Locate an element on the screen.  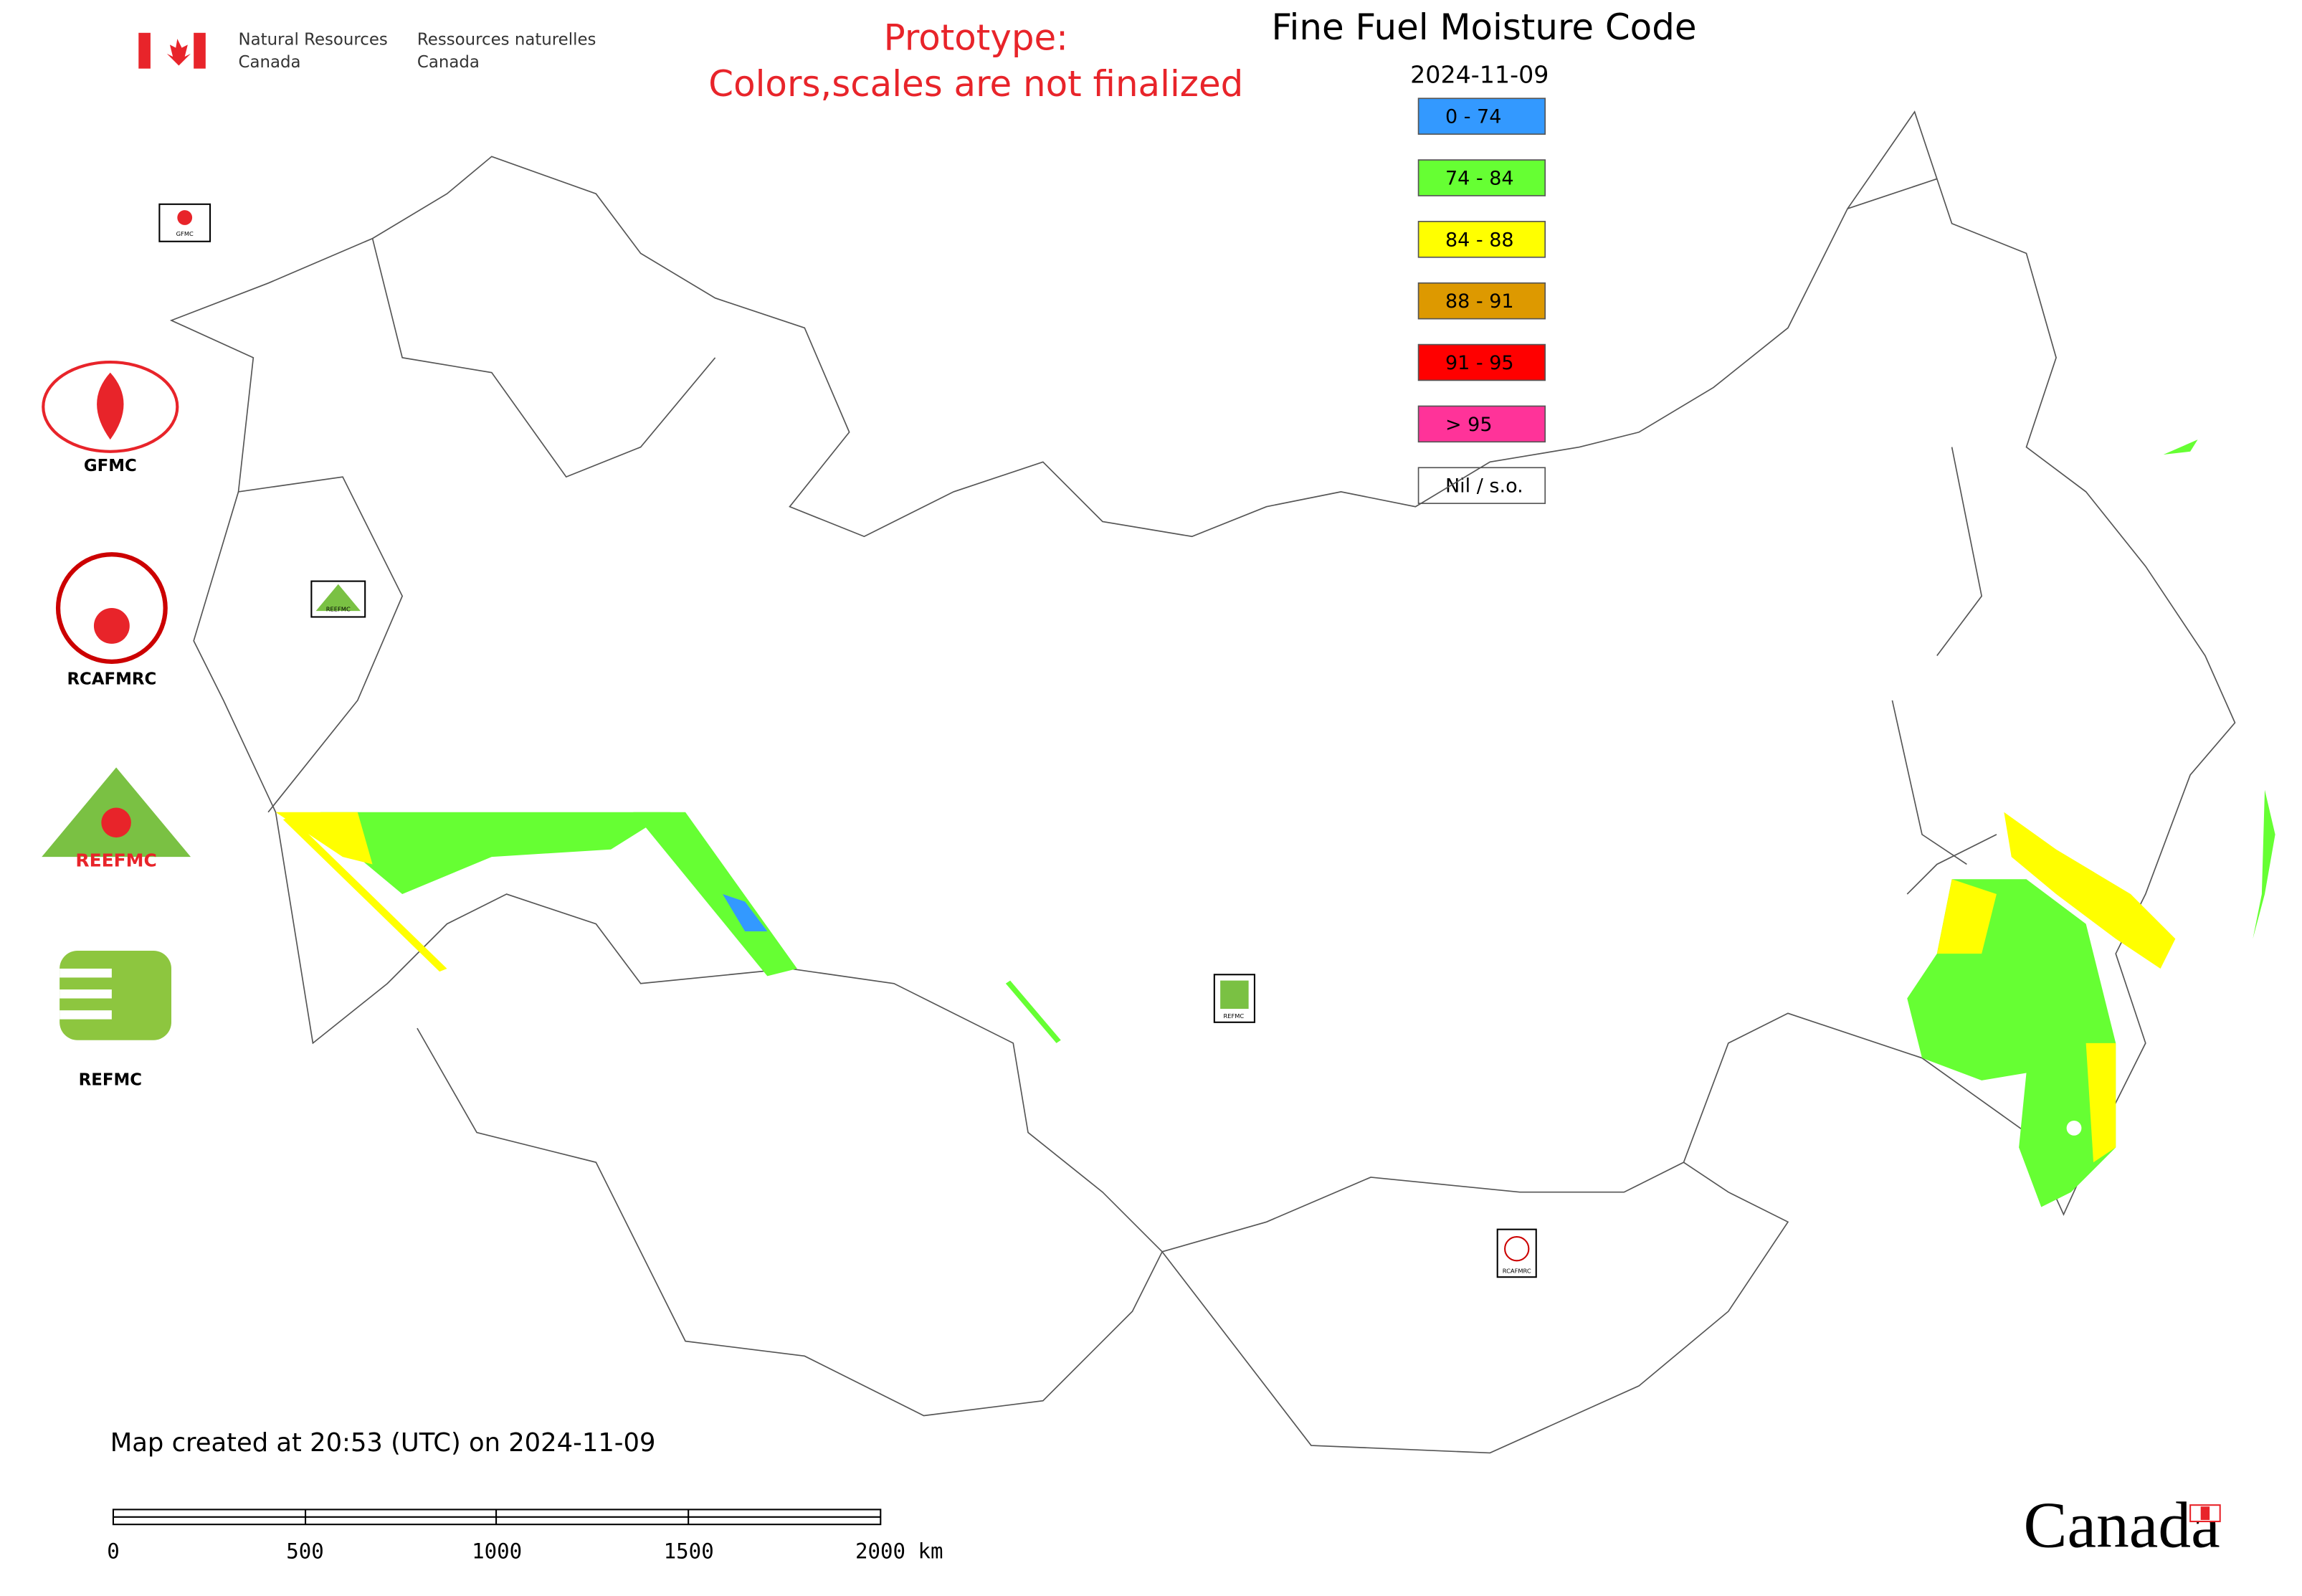
logo-label: RCAFMRC is located at coordinates (112, 679).